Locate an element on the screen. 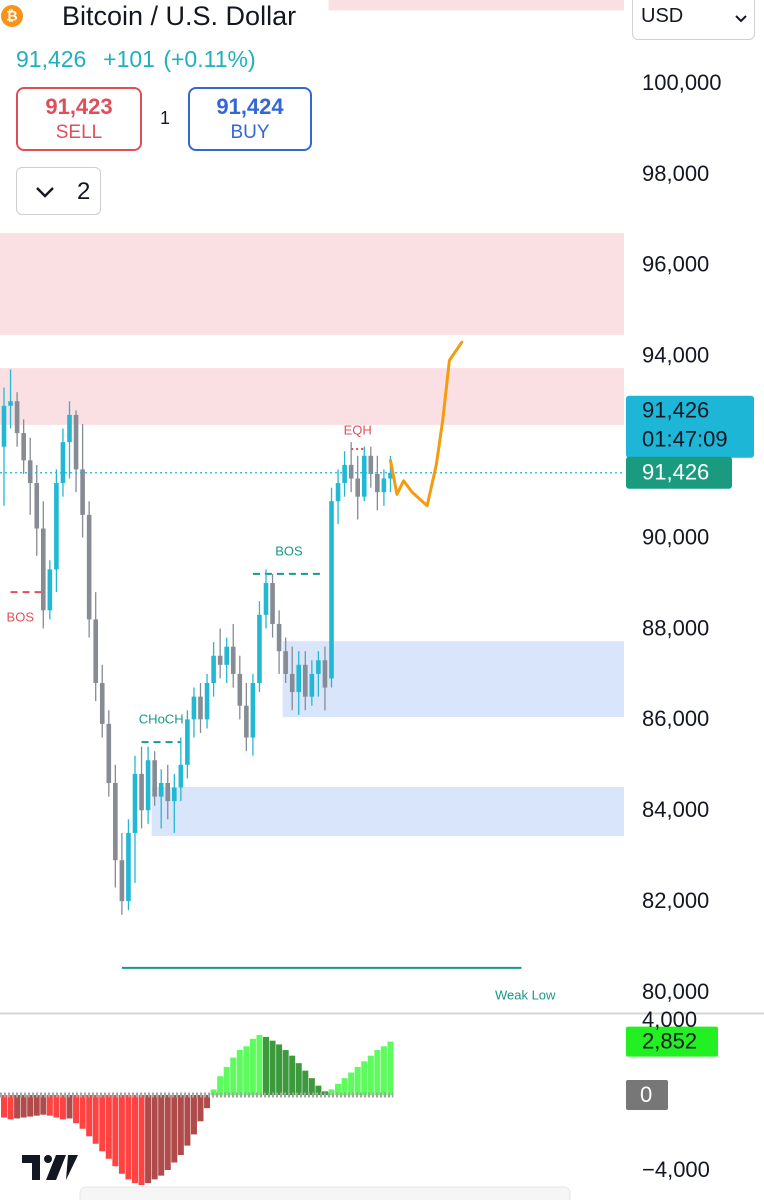 This screenshot has height=1200, width=764. buy-button: 91,424 BUY is located at coordinates (250, 119).